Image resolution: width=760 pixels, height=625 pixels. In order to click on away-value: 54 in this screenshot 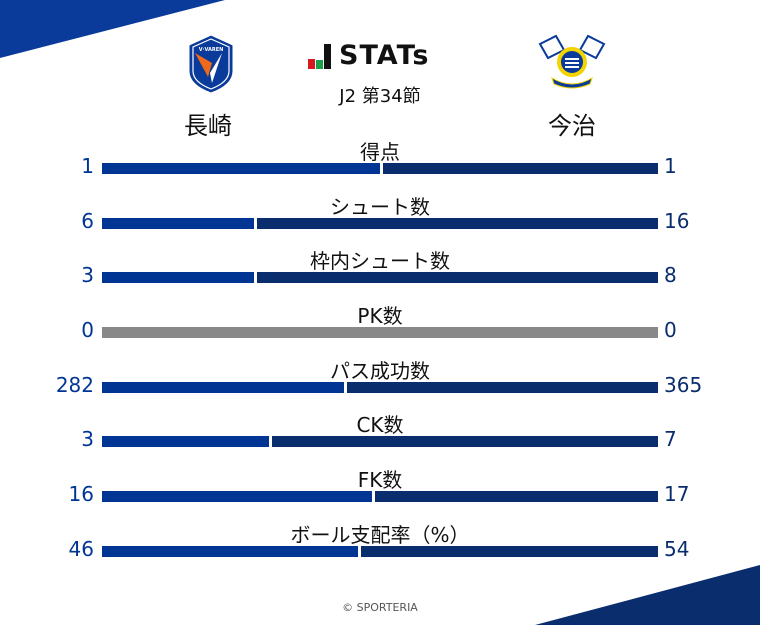, I will do `click(677, 549)`.